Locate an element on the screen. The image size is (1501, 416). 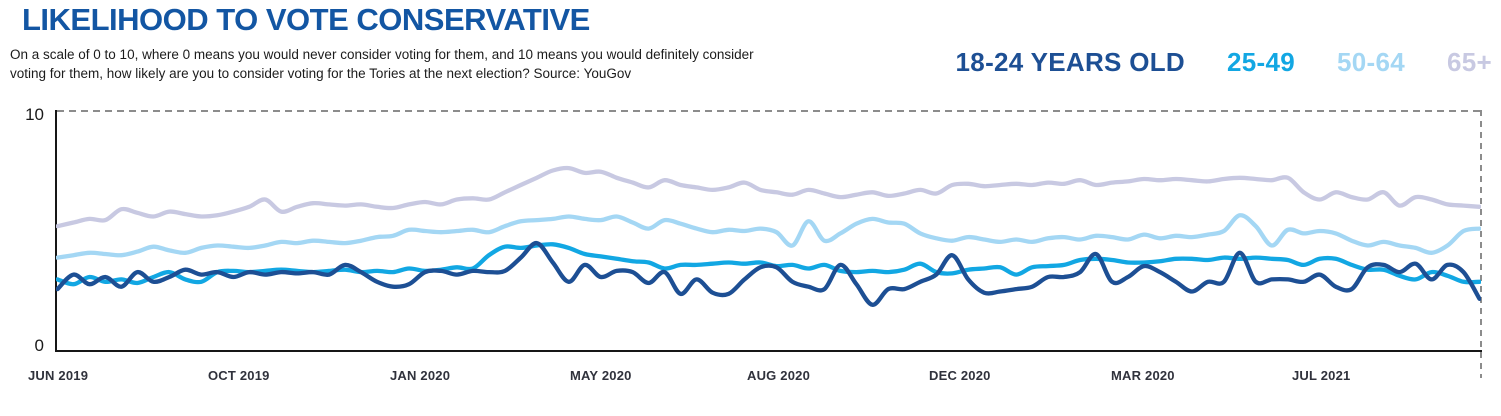
legend-item-50-64: 50-64 is located at coordinates (1370, 62).